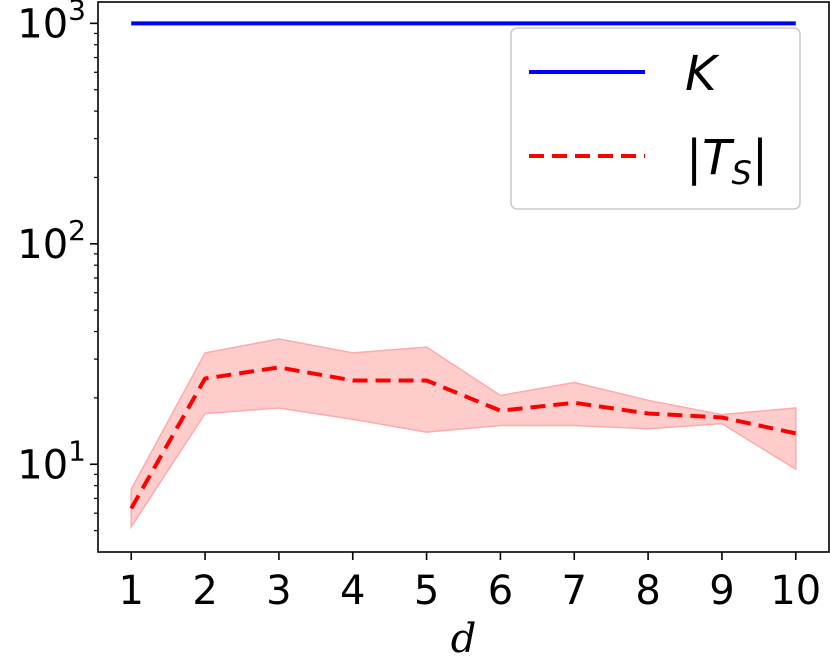 Image resolution: width=830 pixels, height=664 pixels. Describe the element at coordinates (655, 118) in the screenshot. I see `legend: K |TS|` at that location.